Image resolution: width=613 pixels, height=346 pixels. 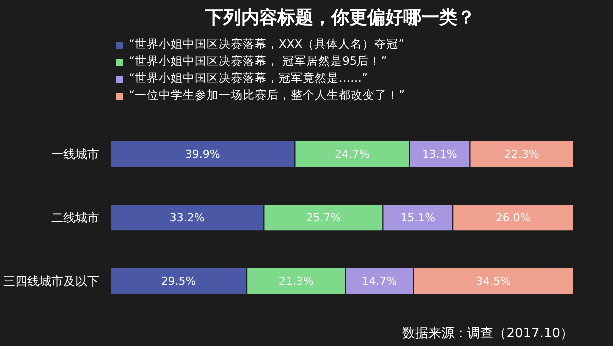 I want to click on data-label: 14.7%, so click(x=380, y=281).